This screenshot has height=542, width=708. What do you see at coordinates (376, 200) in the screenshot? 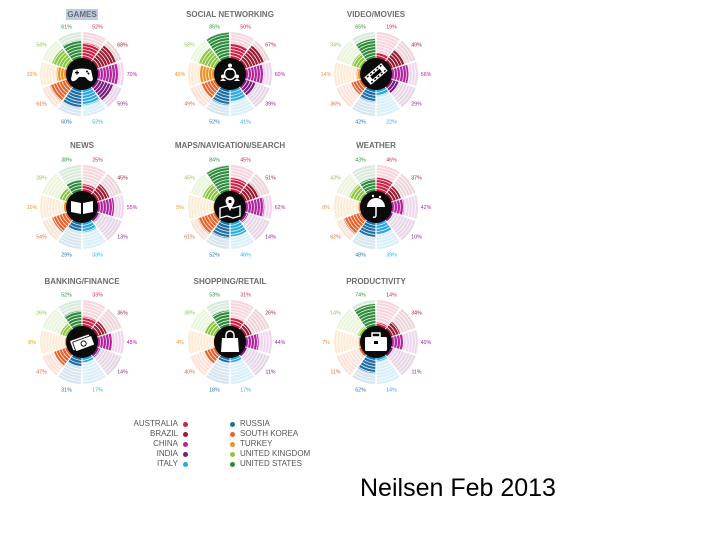
I see `chart-weather: WEATHER 46% 37% 42% 10% 39% 48% 62% 8% 43% 43%` at bounding box center [376, 200].